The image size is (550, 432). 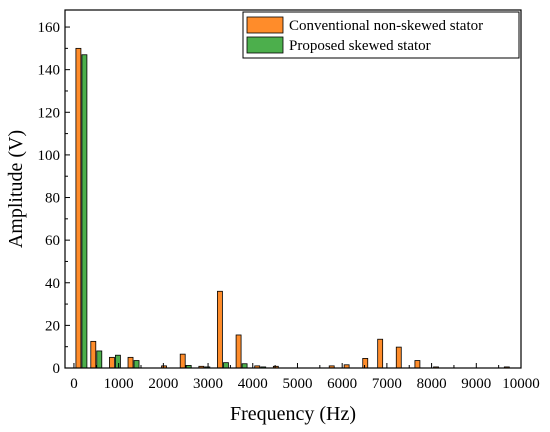 I want to click on y-tick-label-7: 140, so click(x=49, y=71).